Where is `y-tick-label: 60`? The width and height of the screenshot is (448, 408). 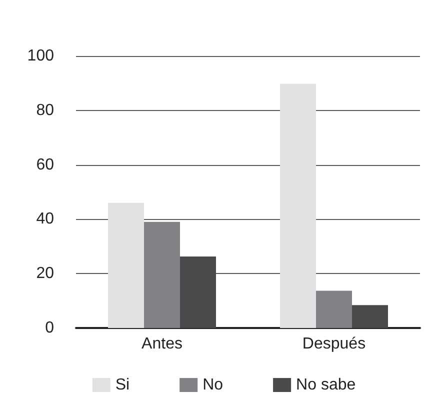
y-tick-label: 60 is located at coordinates (45, 165).